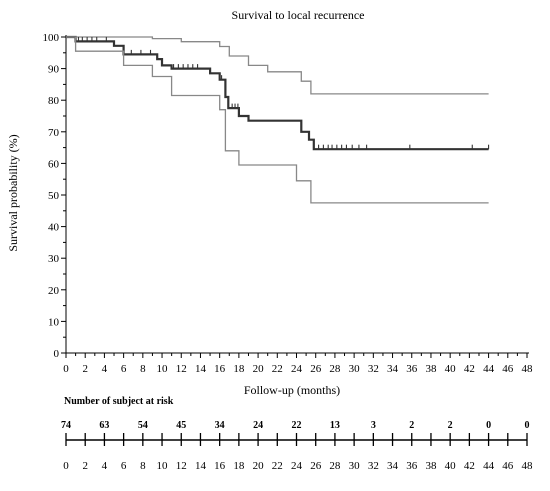 This screenshot has width=550, height=491. What do you see at coordinates (373, 369) in the screenshot?
I see `x-tick-label: 32` at bounding box center [373, 369].